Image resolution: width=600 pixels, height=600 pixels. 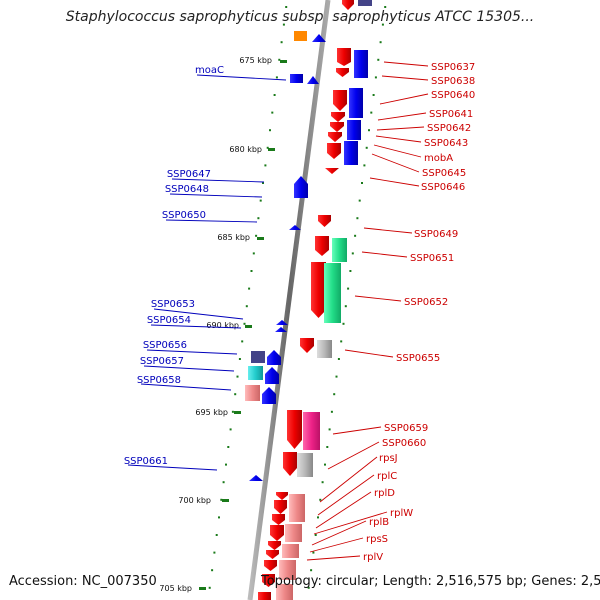 I want to click on gene-label: SSP0661, so click(x=146, y=461).